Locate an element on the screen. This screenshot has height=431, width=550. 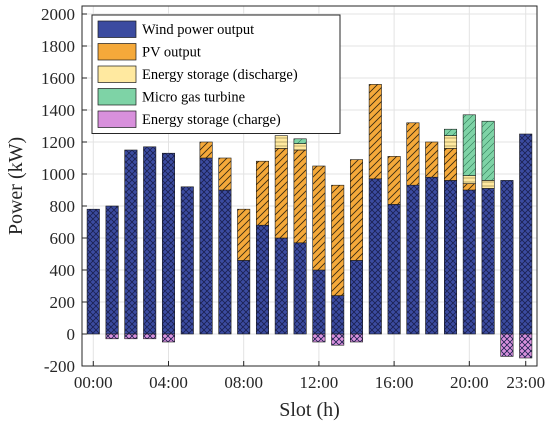
y-axis-title: Power (kW) is located at coordinates (16, 186).